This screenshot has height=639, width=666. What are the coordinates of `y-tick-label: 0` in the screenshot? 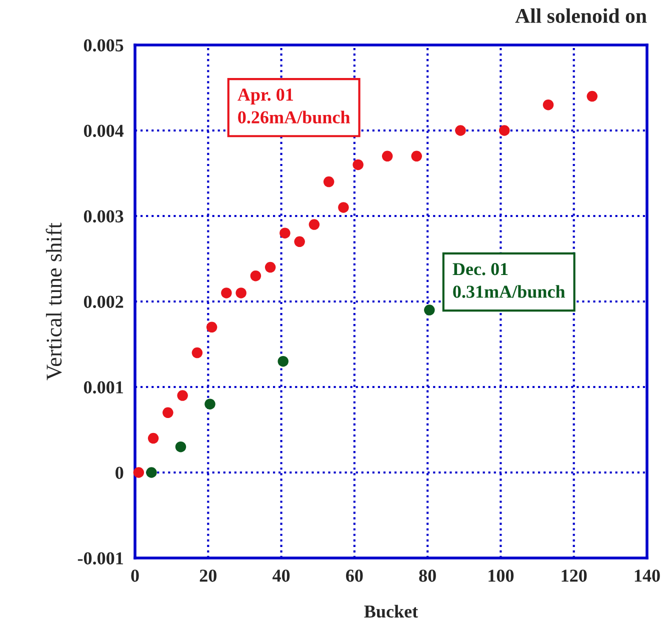 It's located at (120, 472).